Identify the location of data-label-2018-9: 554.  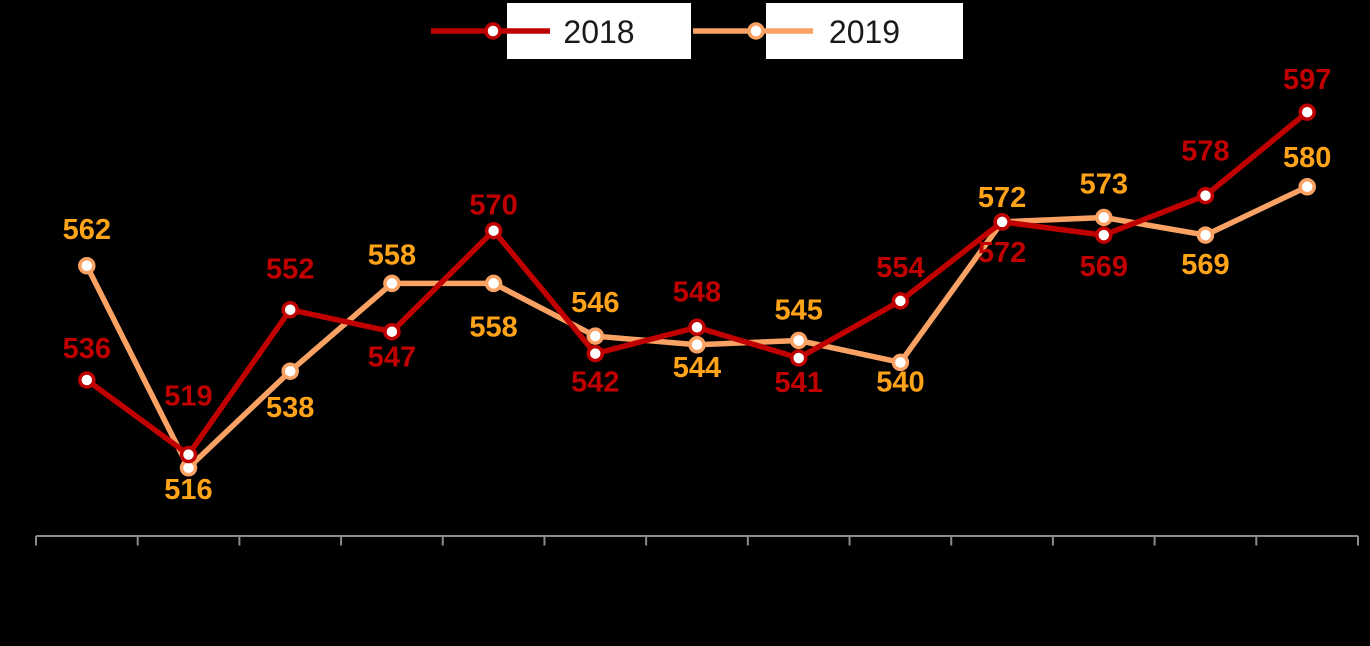
(900, 268).